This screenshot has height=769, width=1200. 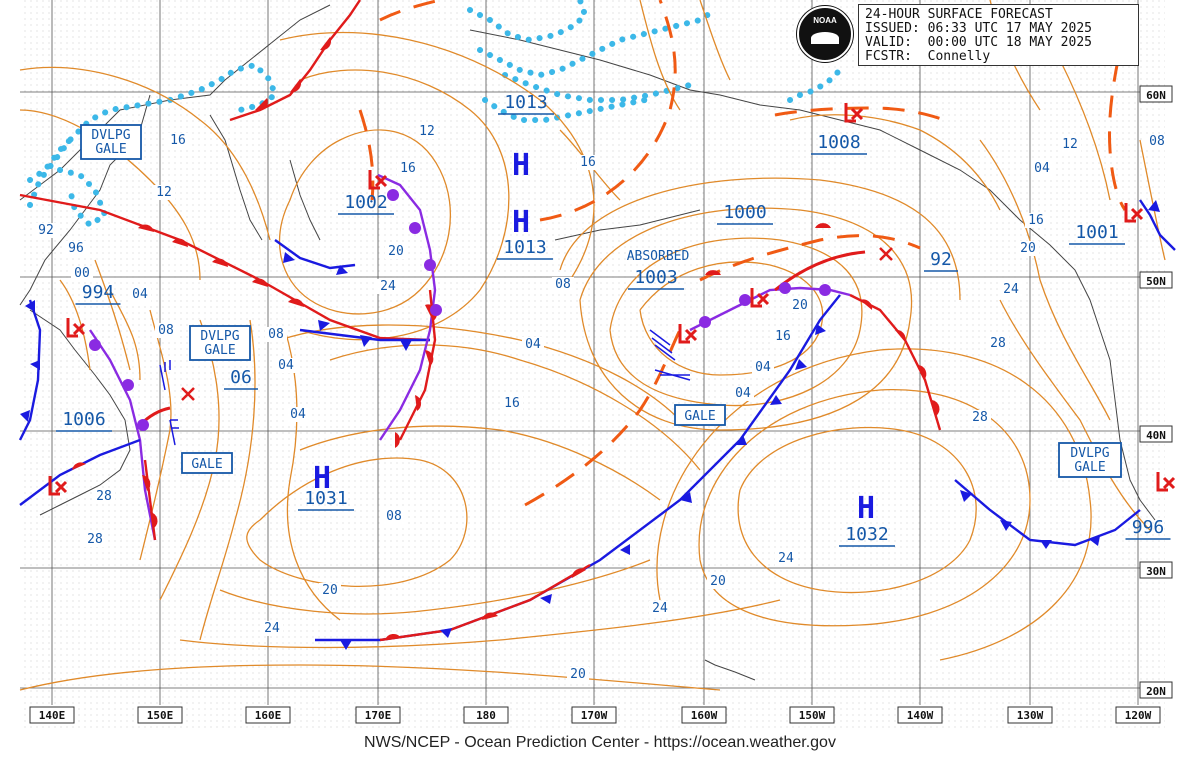 I want to click on low-center-1001: 1001, so click(x=1097, y=233).